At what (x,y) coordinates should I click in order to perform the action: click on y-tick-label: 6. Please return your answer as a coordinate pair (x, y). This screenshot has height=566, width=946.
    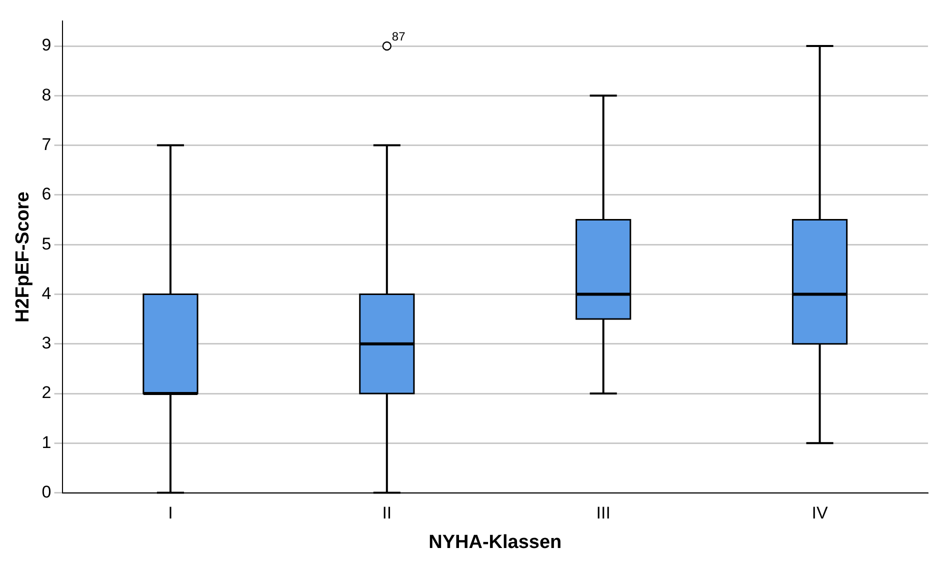
    Looking at the image, I should click on (47, 194).